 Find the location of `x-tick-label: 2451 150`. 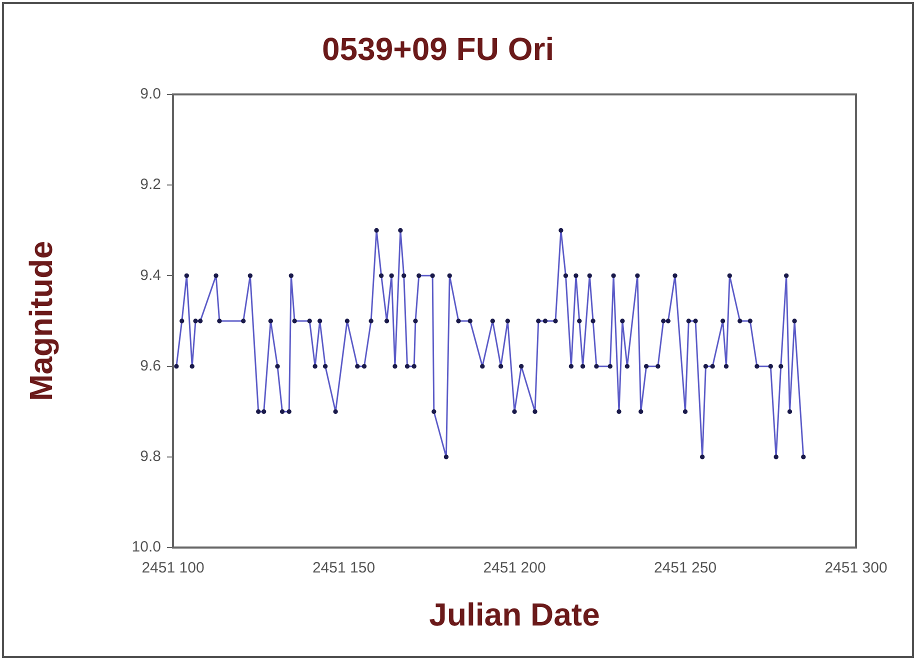

x-tick-label: 2451 150 is located at coordinates (344, 568).